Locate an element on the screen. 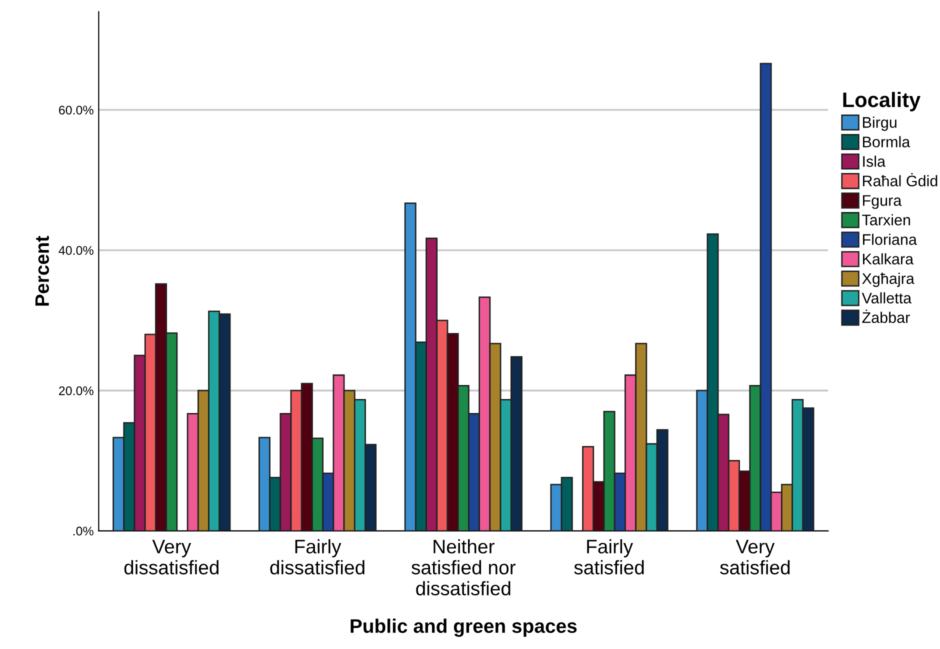 The height and width of the screenshot is (649, 940). legend-label: Kalkara is located at coordinates (888, 258).